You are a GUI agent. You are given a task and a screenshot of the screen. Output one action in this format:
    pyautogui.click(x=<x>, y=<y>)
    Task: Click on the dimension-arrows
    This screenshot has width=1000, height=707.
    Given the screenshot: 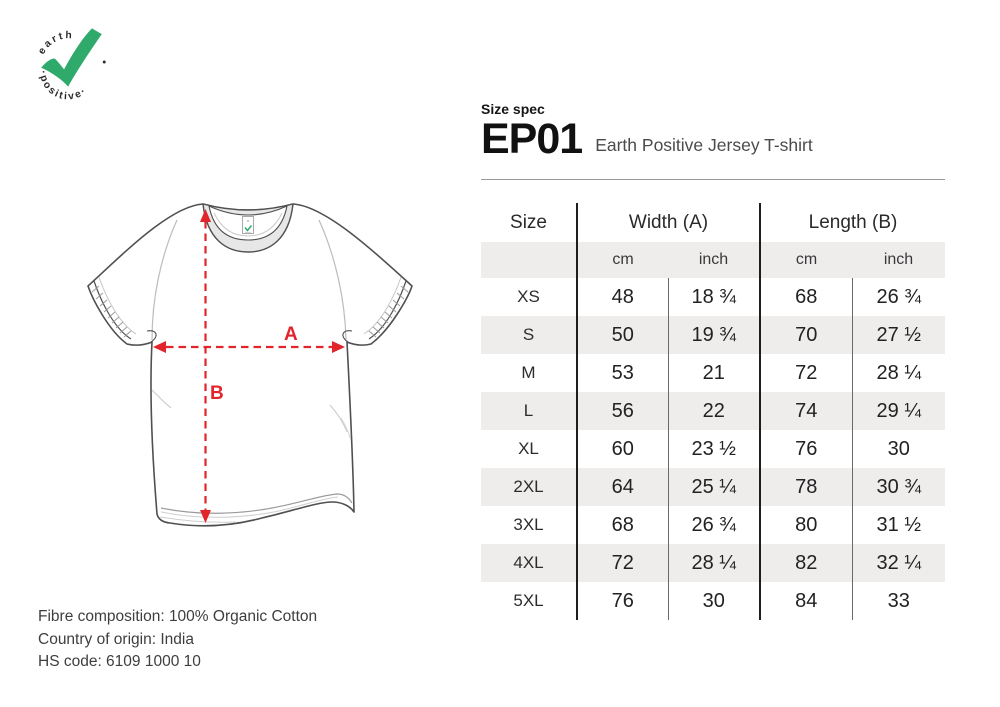 What is the action you would take?
    pyautogui.click(x=249, y=366)
    